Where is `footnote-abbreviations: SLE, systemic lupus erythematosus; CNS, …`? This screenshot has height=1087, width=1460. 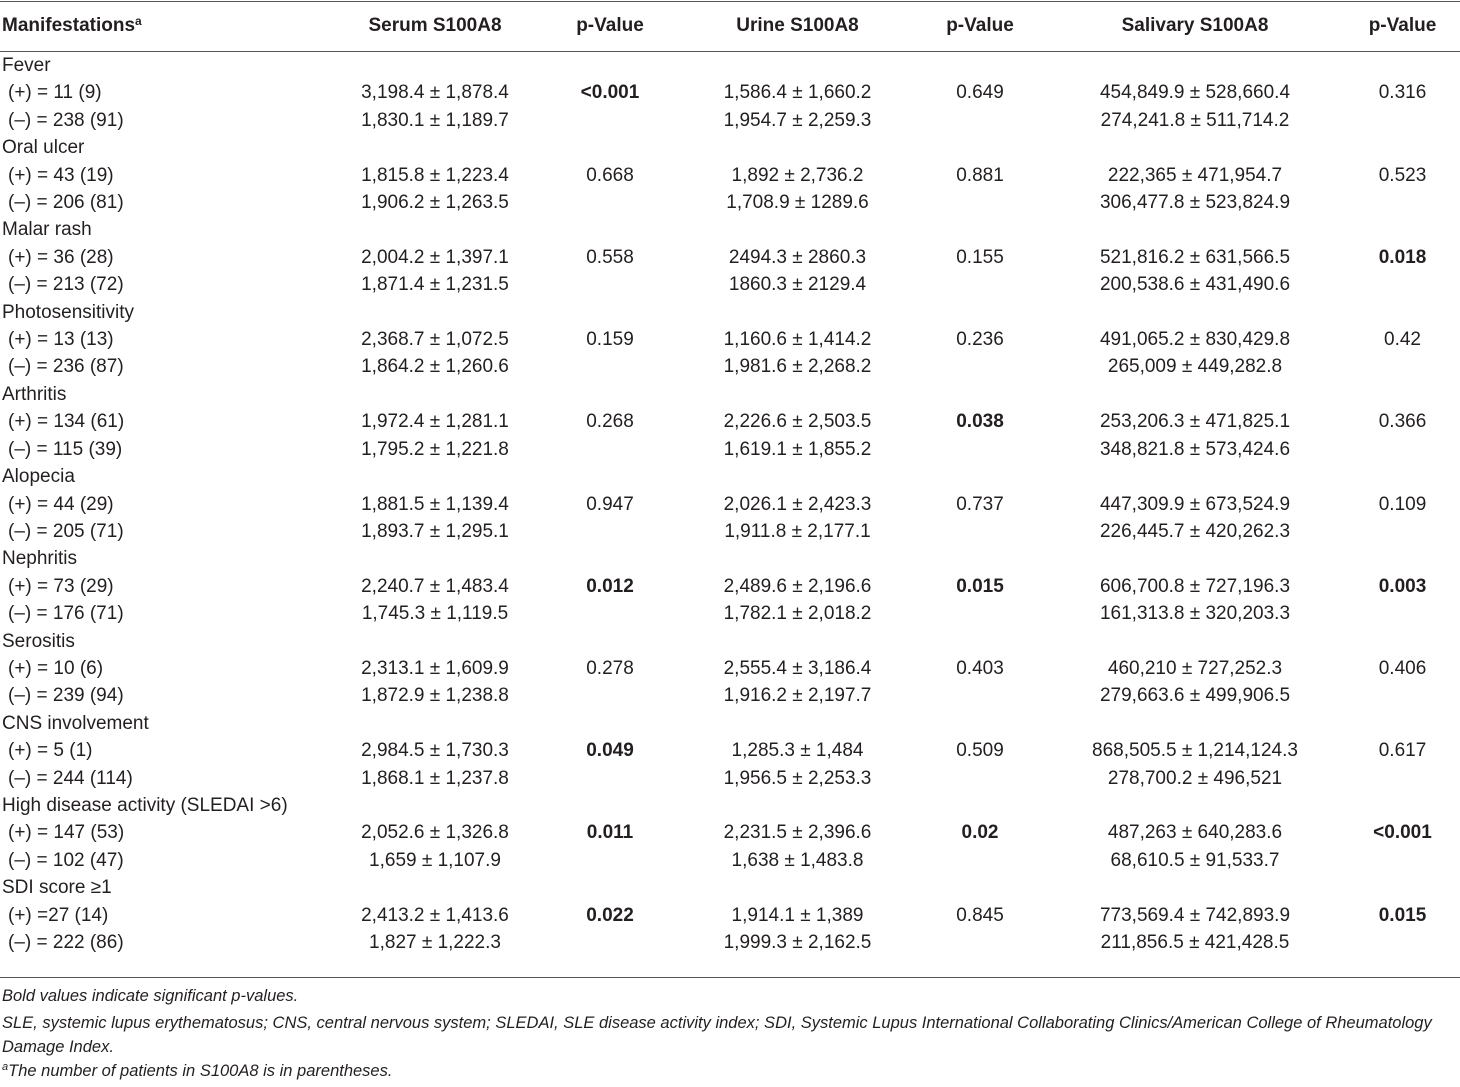
footnote-abbreviations: SLE, systemic lupus erythematosus; CNS, … is located at coordinates (717, 1035).